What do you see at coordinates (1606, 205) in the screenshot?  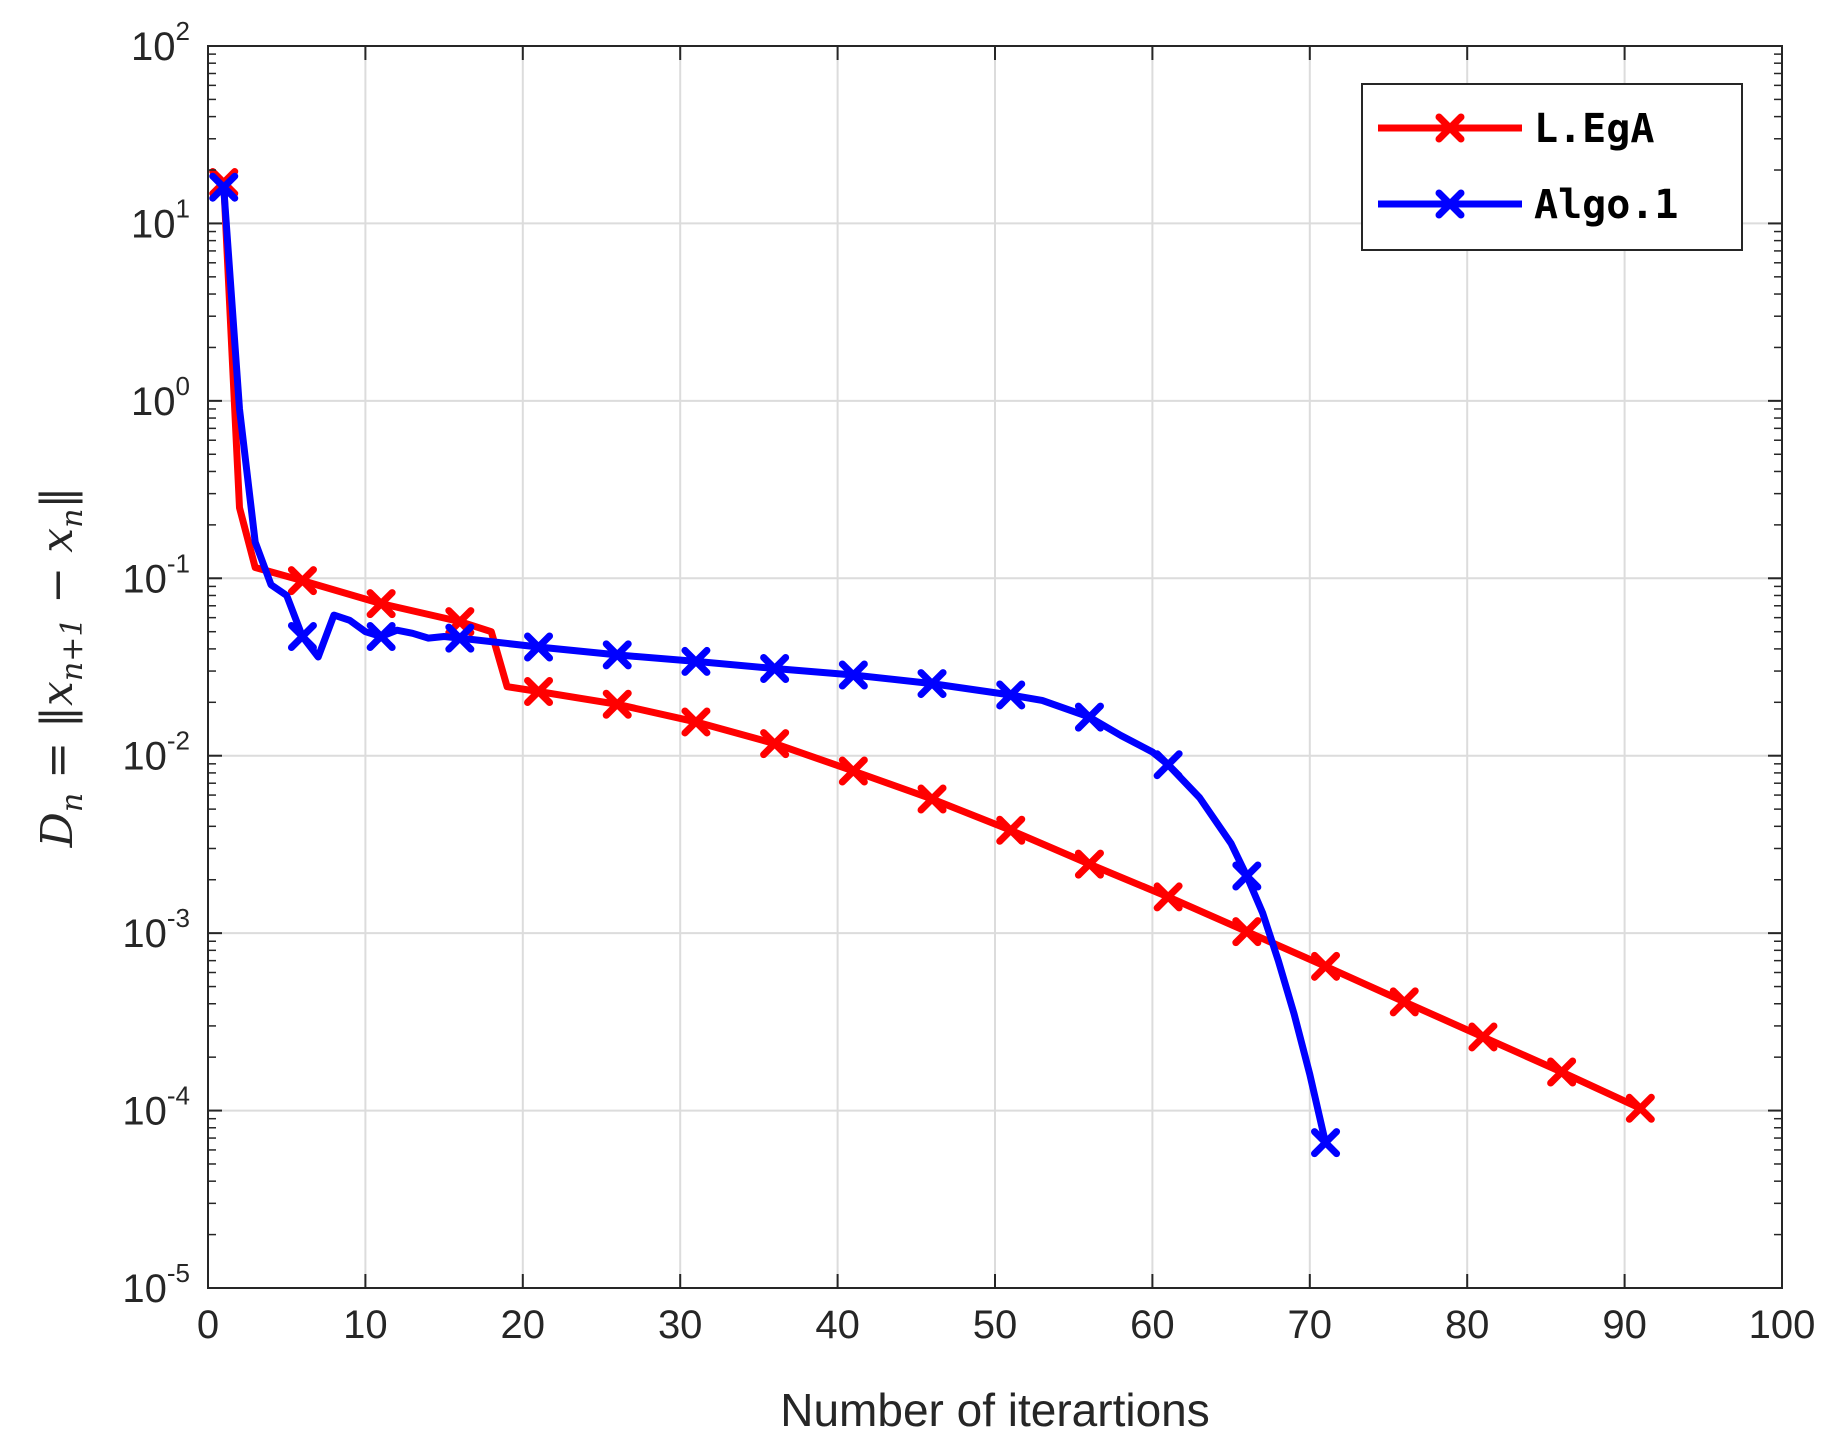 I see `legend-label: Algo.1` at bounding box center [1606, 205].